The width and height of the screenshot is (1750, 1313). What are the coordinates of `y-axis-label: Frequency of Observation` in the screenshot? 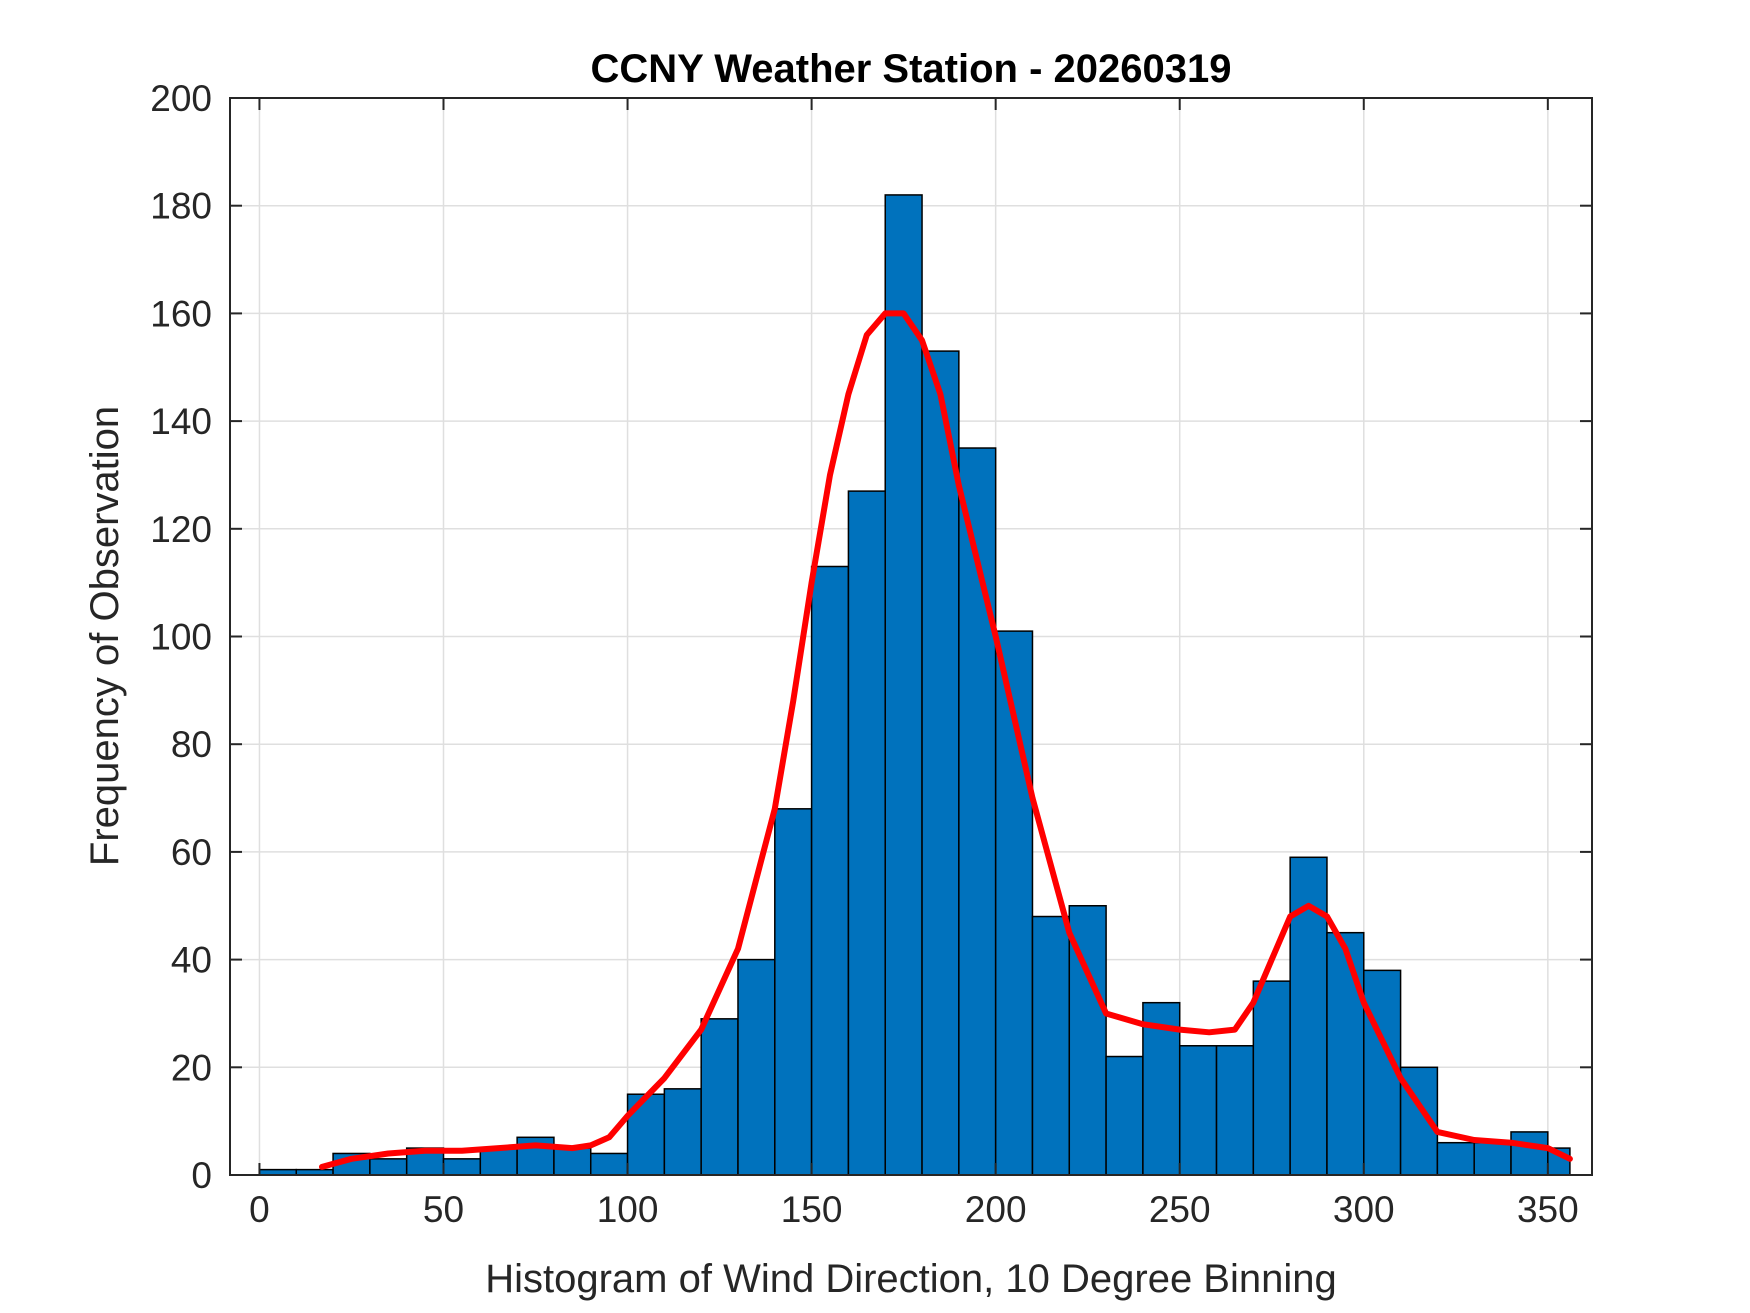 It's located at (105, 636).